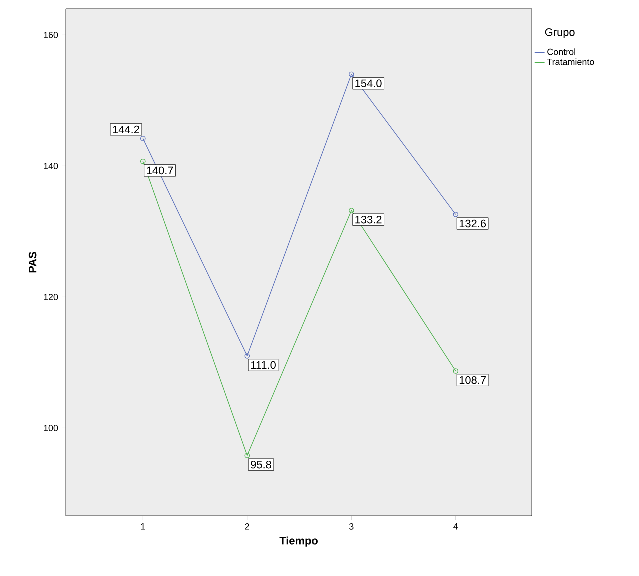  Describe the element at coordinates (247, 527) in the screenshot. I see `x-tick-label: 2` at that location.